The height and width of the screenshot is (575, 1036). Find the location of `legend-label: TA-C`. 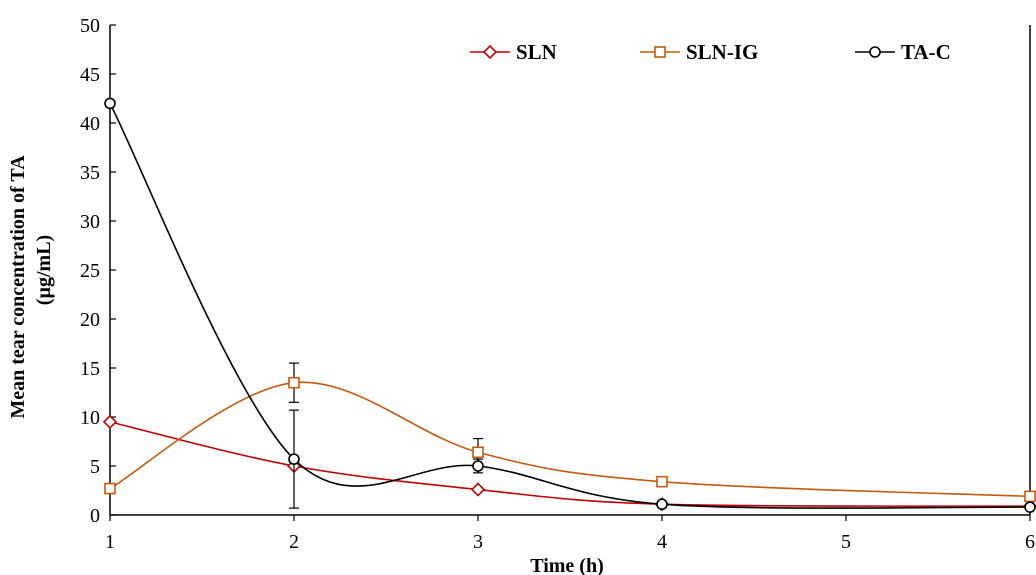

legend-label: TA-C is located at coordinates (926, 52).